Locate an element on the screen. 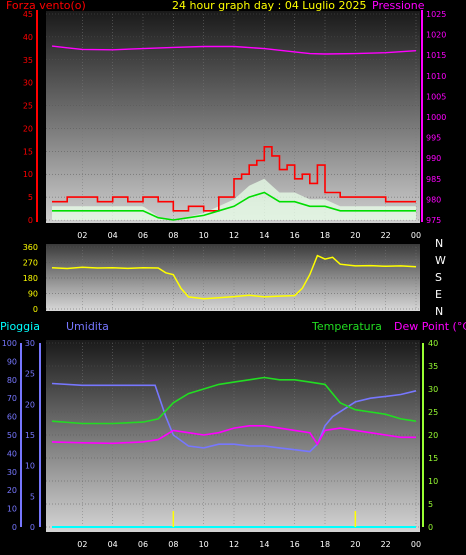 The width and height of the screenshot is (466, 555). direction-letter-n-bottom: N is located at coordinates (439, 311).